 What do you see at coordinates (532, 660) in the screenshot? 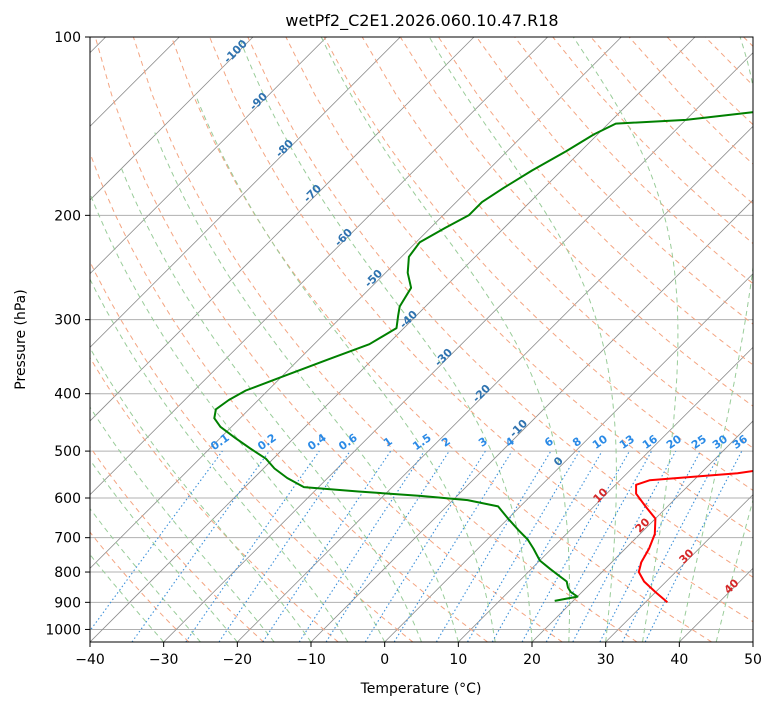
I see `x-tick-label: 20` at bounding box center [532, 660].